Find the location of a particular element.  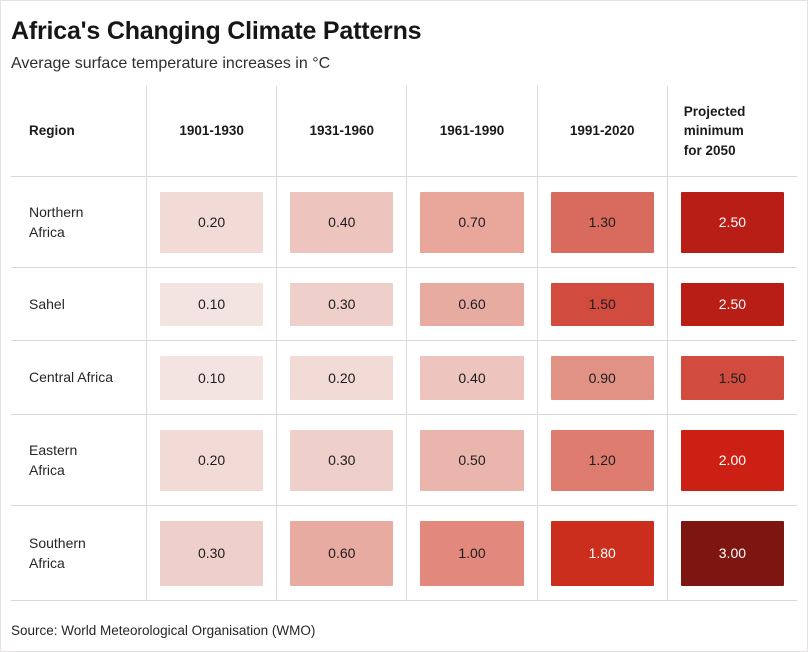

heat-cell-box: 0.70 is located at coordinates (472, 222).